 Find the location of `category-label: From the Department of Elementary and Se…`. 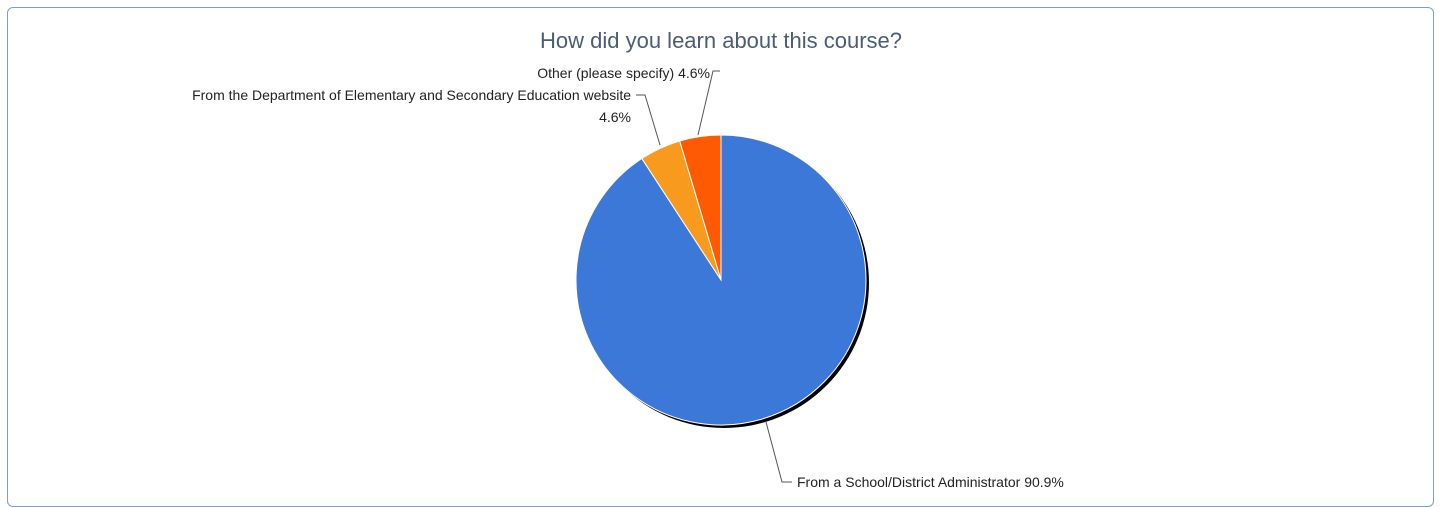

category-label: From the Department of Elementary and Se… is located at coordinates (411, 95).